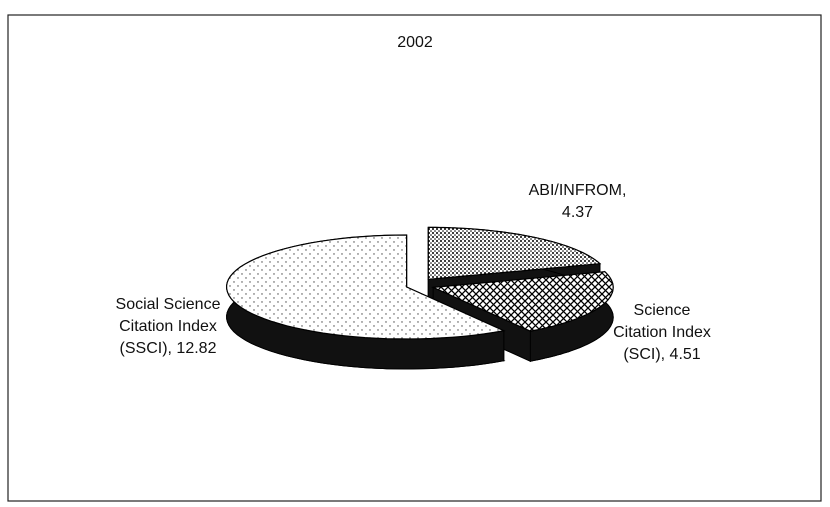 The image size is (830, 507). What do you see at coordinates (577, 202) in the screenshot?
I see `data-label: ABI/INFROM, 4.37` at bounding box center [577, 202].